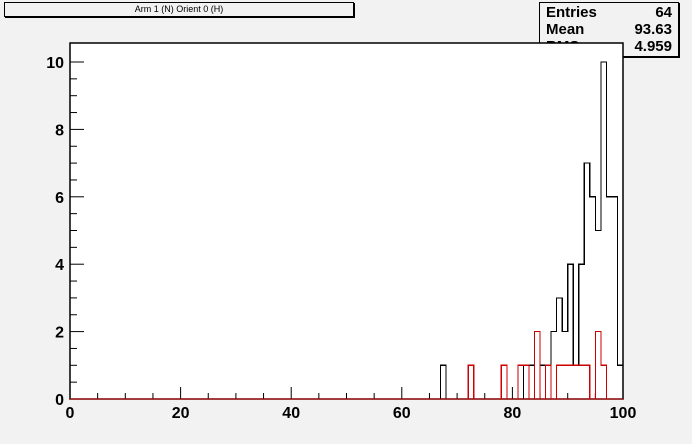 This screenshot has height=444, width=692. I want to click on entries-label: Entries, so click(571, 12).